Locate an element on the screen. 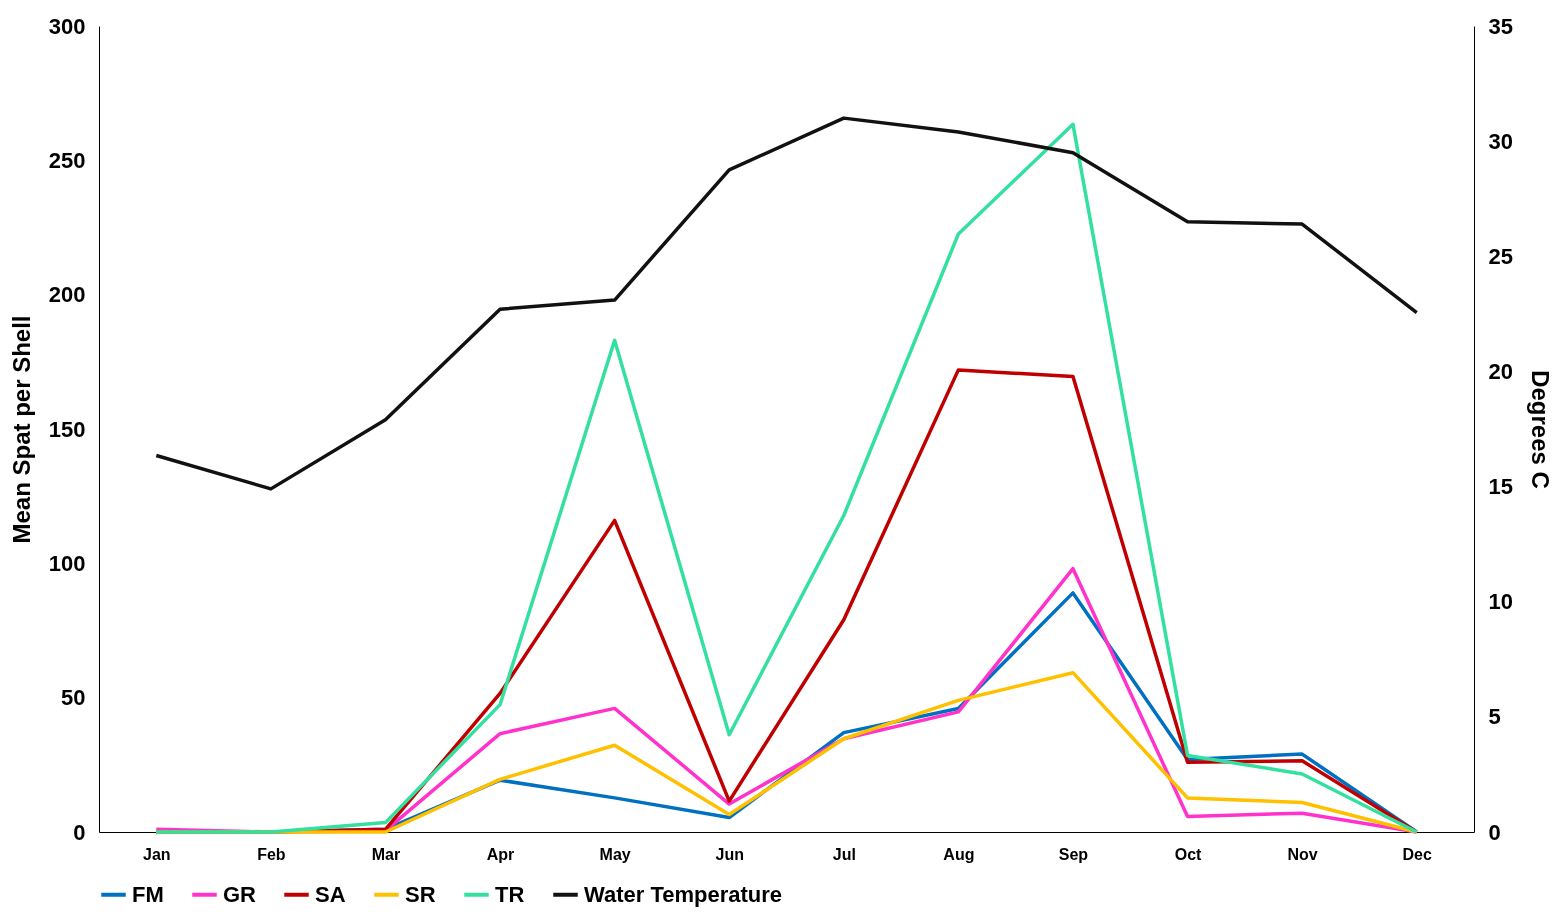  y-tick-label: 200 is located at coordinates (67, 295).